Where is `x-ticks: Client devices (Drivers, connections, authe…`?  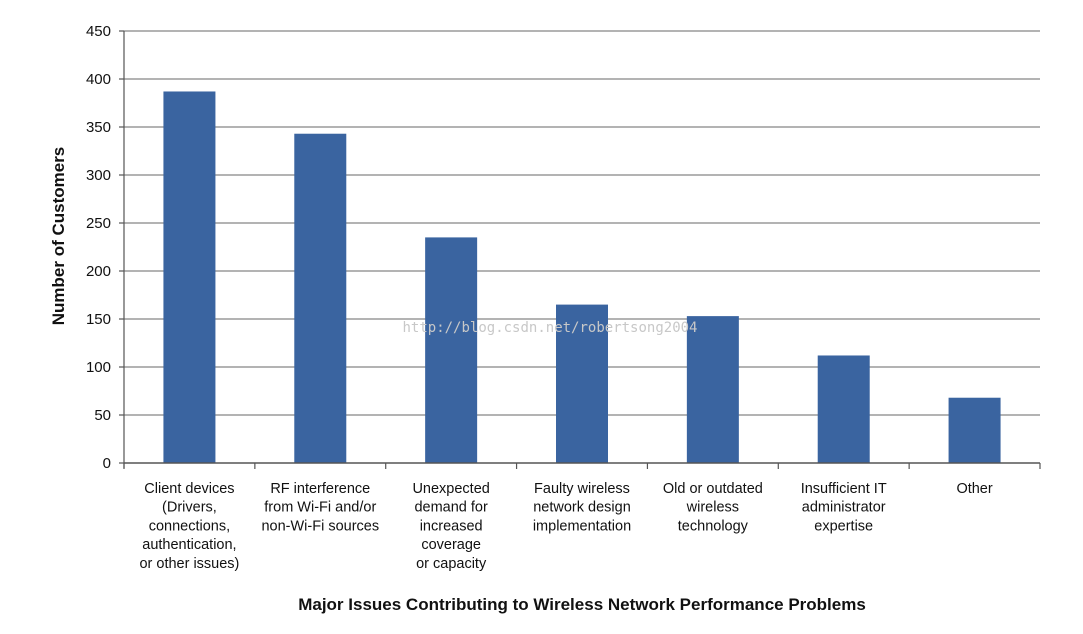 x-ticks: Client devices (Drivers, connections, authe… is located at coordinates (582, 517).